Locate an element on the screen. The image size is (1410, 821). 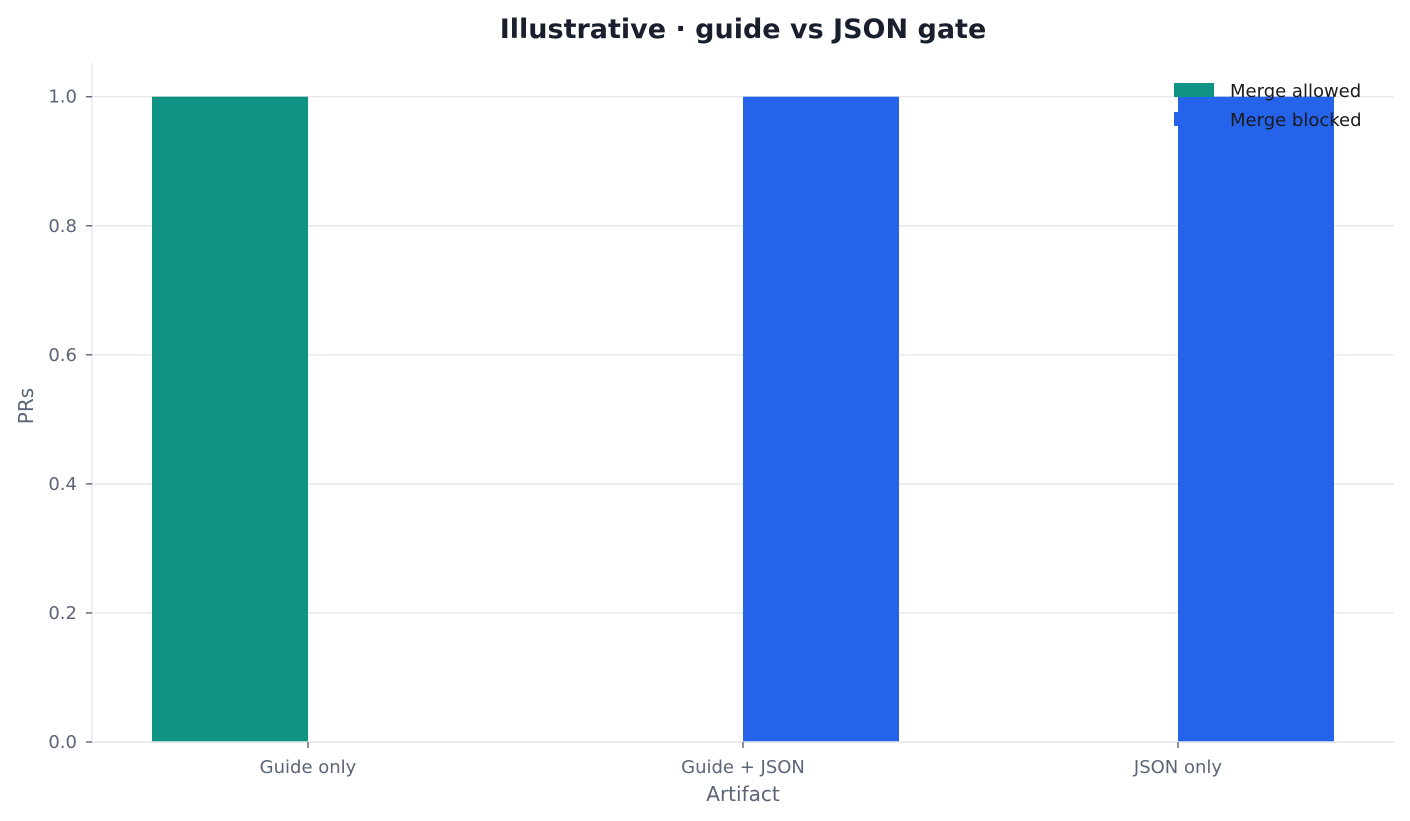
y-tick-label: 0.0 is located at coordinates (62, 742).